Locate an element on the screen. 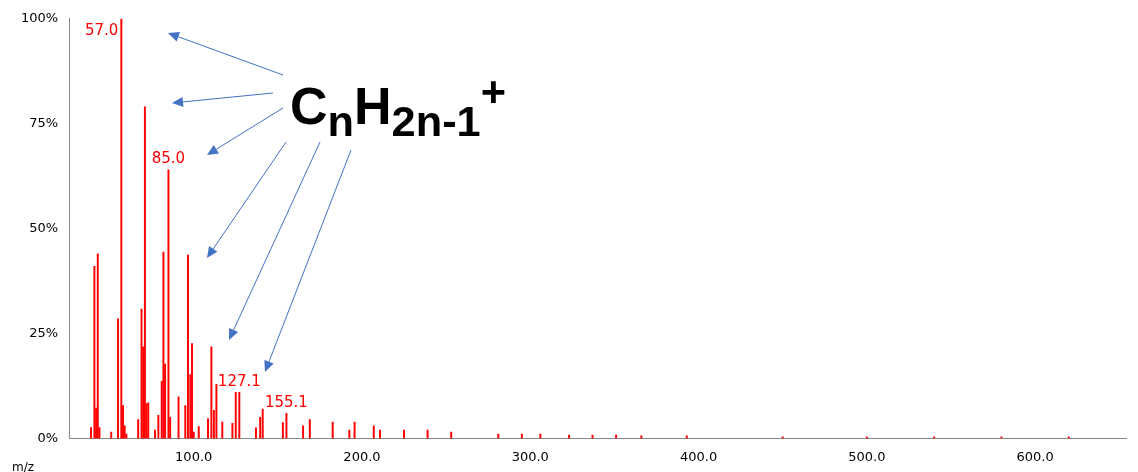 This screenshot has height=472, width=1138. annotation: 57.0 is located at coordinates (101, 30).